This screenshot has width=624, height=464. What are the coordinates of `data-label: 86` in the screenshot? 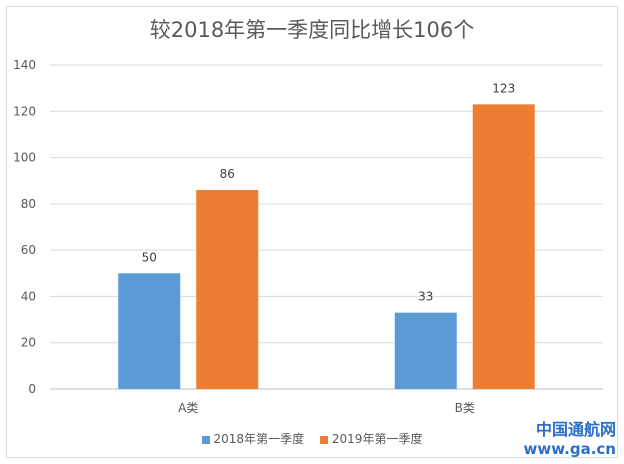 It's located at (227, 174).